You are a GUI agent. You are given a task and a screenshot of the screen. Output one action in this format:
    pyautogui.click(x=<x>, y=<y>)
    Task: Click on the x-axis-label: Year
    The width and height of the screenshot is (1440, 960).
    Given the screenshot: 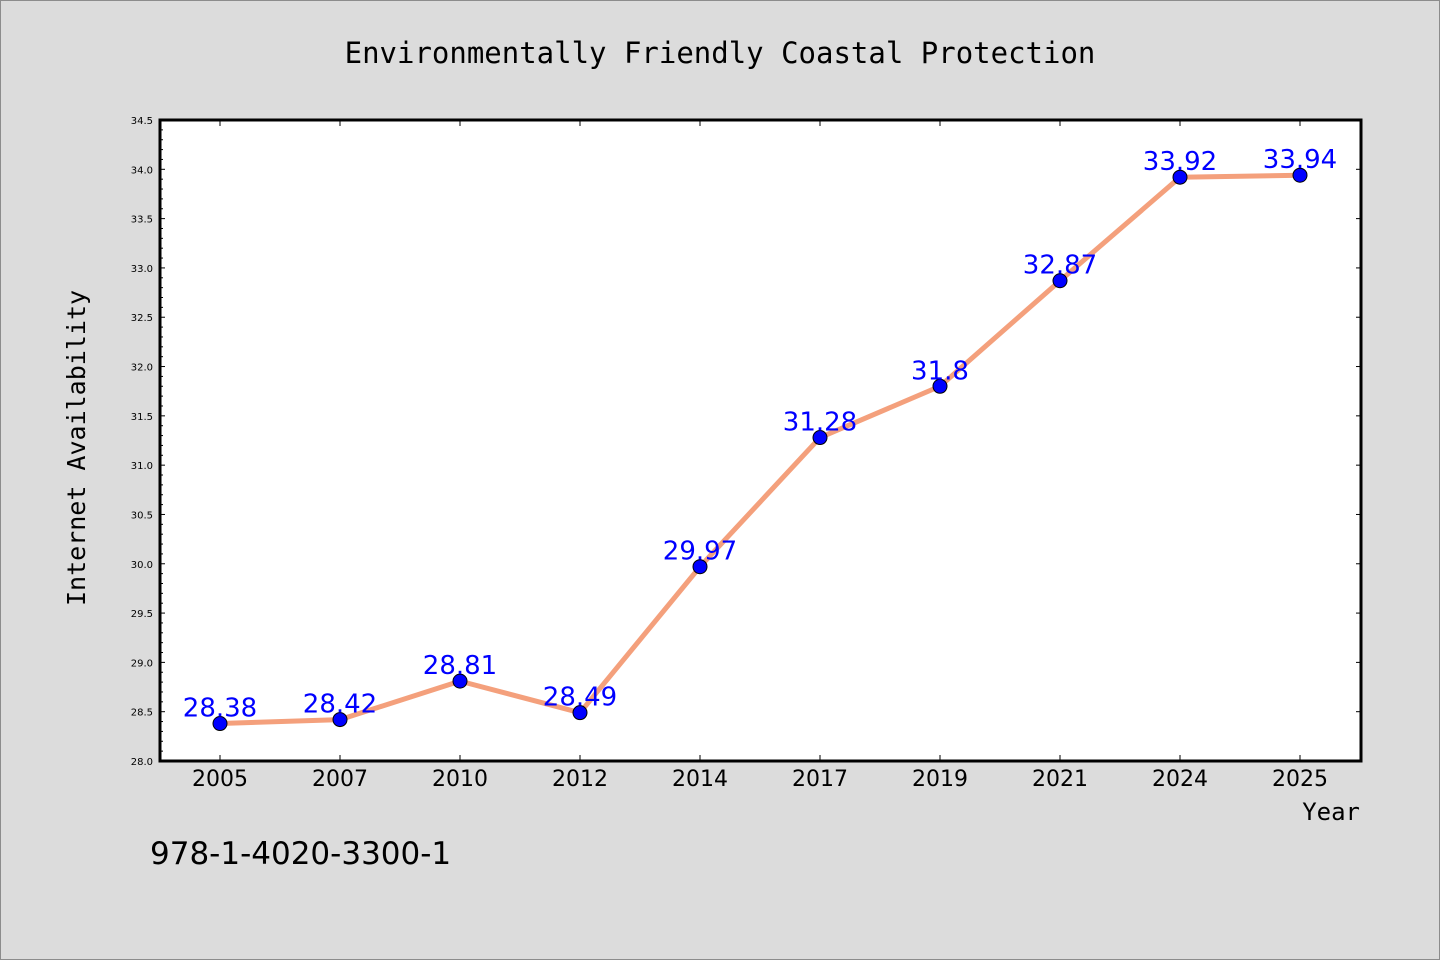 What is the action you would take?
    pyautogui.click(x=1331, y=812)
    